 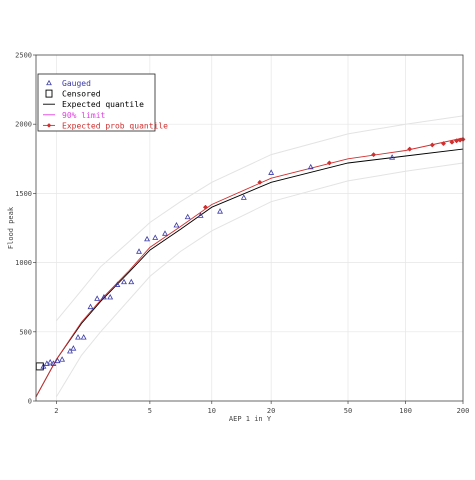 I want to click on x-tick-label: 50, so click(x=348, y=411).